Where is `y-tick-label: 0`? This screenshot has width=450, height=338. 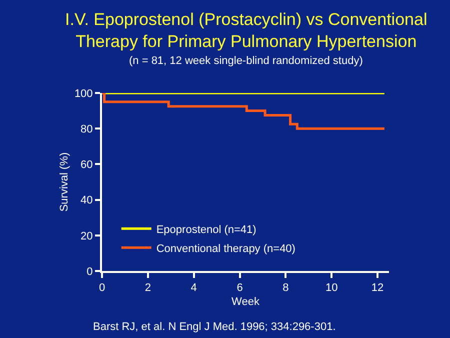 y-tick-label: 0 is located at coordinates (89, 272).